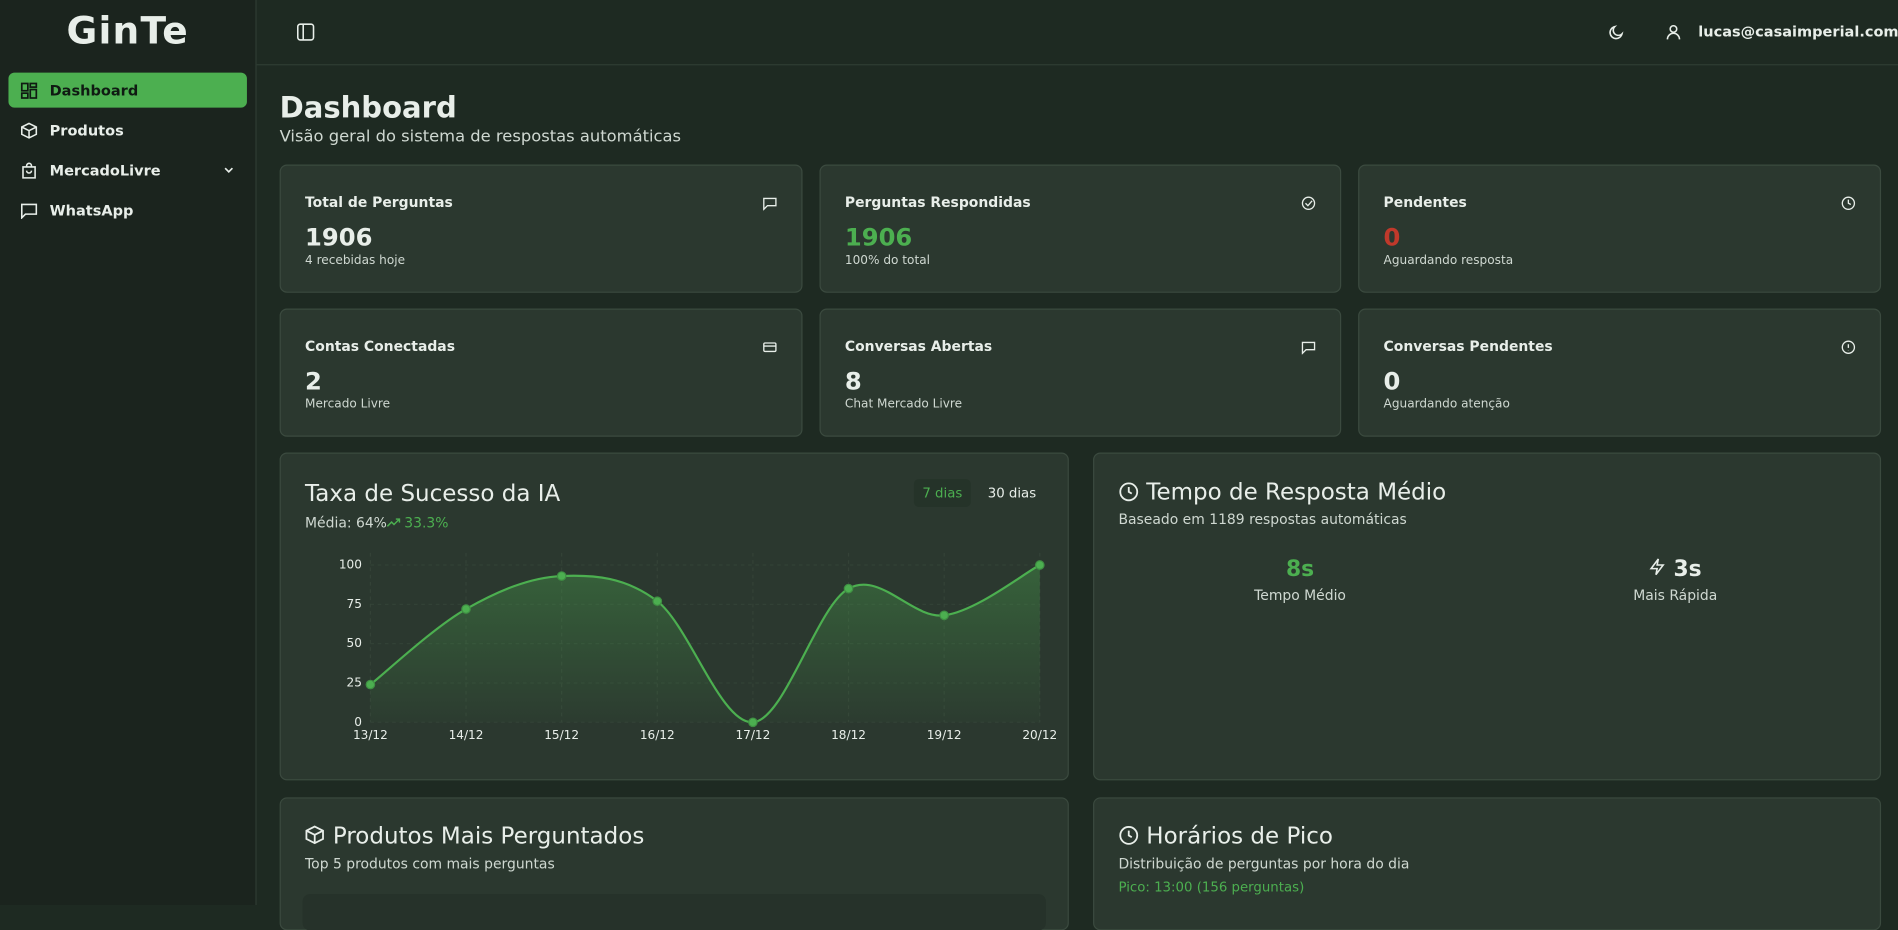  I want to click on peak-highlight: Pico: 13:00 (156 perguntas), so click(1211, 887).